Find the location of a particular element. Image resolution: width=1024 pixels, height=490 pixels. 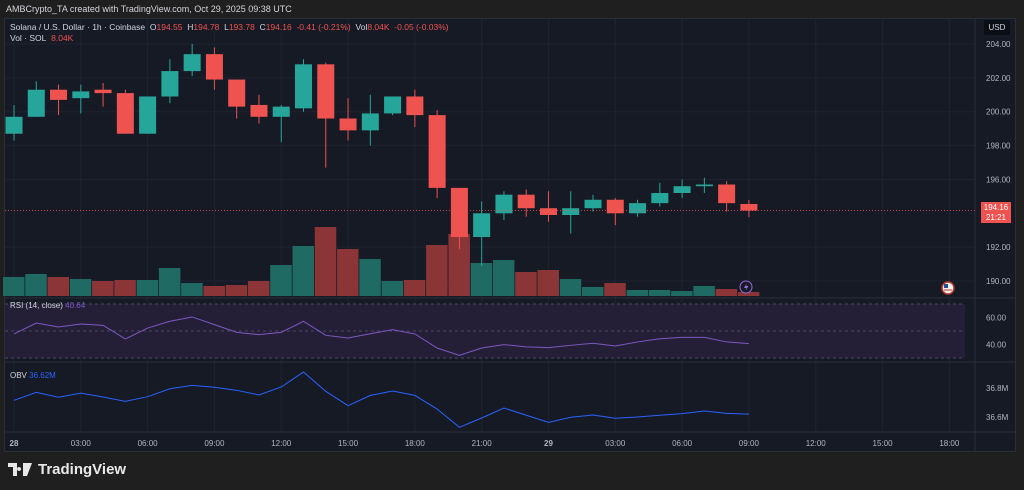

time-tick: 18:00 is located at coordinates (949, 443).